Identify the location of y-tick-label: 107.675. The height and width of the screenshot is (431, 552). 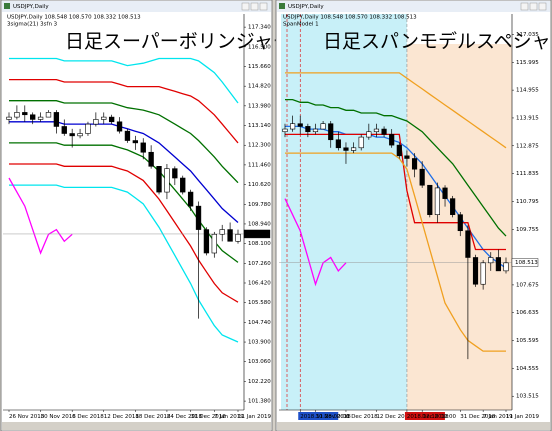
(527, 285).